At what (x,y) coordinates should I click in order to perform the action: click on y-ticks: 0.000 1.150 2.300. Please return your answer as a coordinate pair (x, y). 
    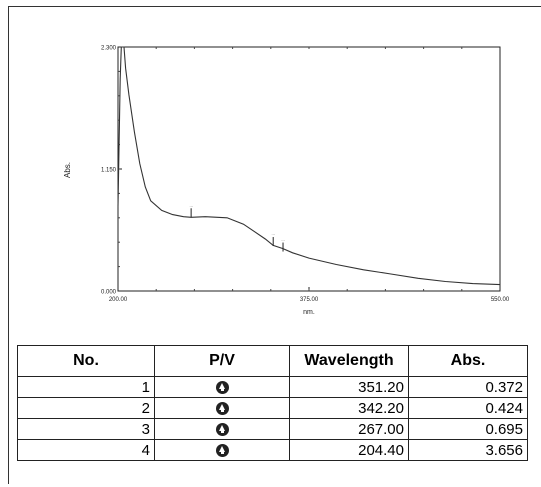
    Looking at the image, I should click on (111, 171).